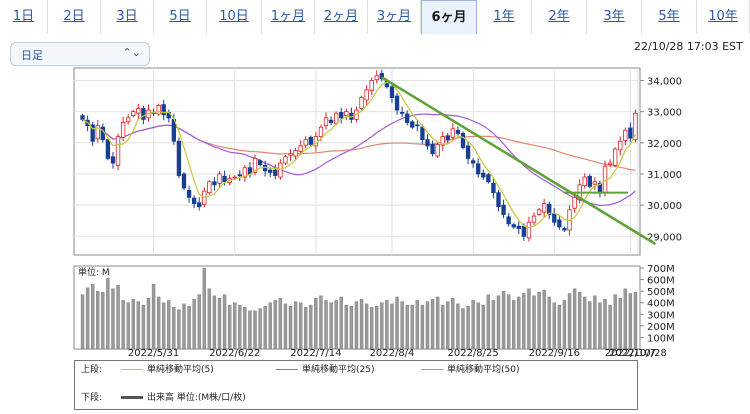 Image resolution: width=750 pixels, height=414 pixels. I want to click on legend-upper-label: 上段:, so click(92, 370).